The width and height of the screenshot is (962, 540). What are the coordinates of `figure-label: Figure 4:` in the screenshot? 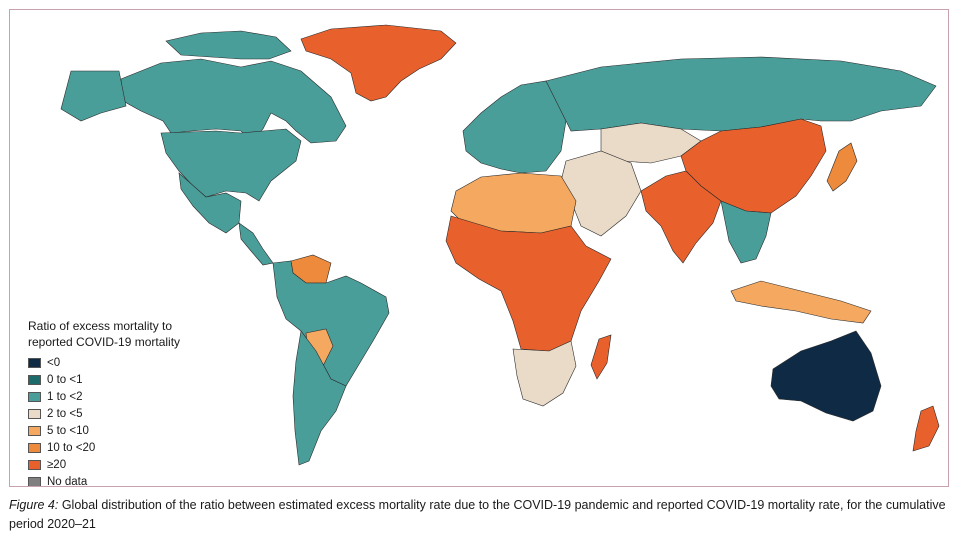 It's located at (34, 505).